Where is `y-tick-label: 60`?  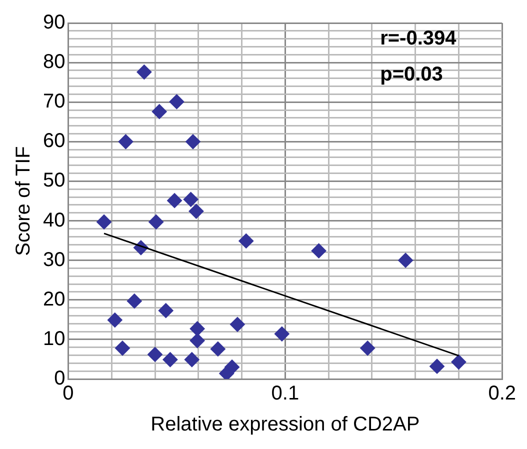 y-tick-label: 60 is located at coordinates (54, 141).